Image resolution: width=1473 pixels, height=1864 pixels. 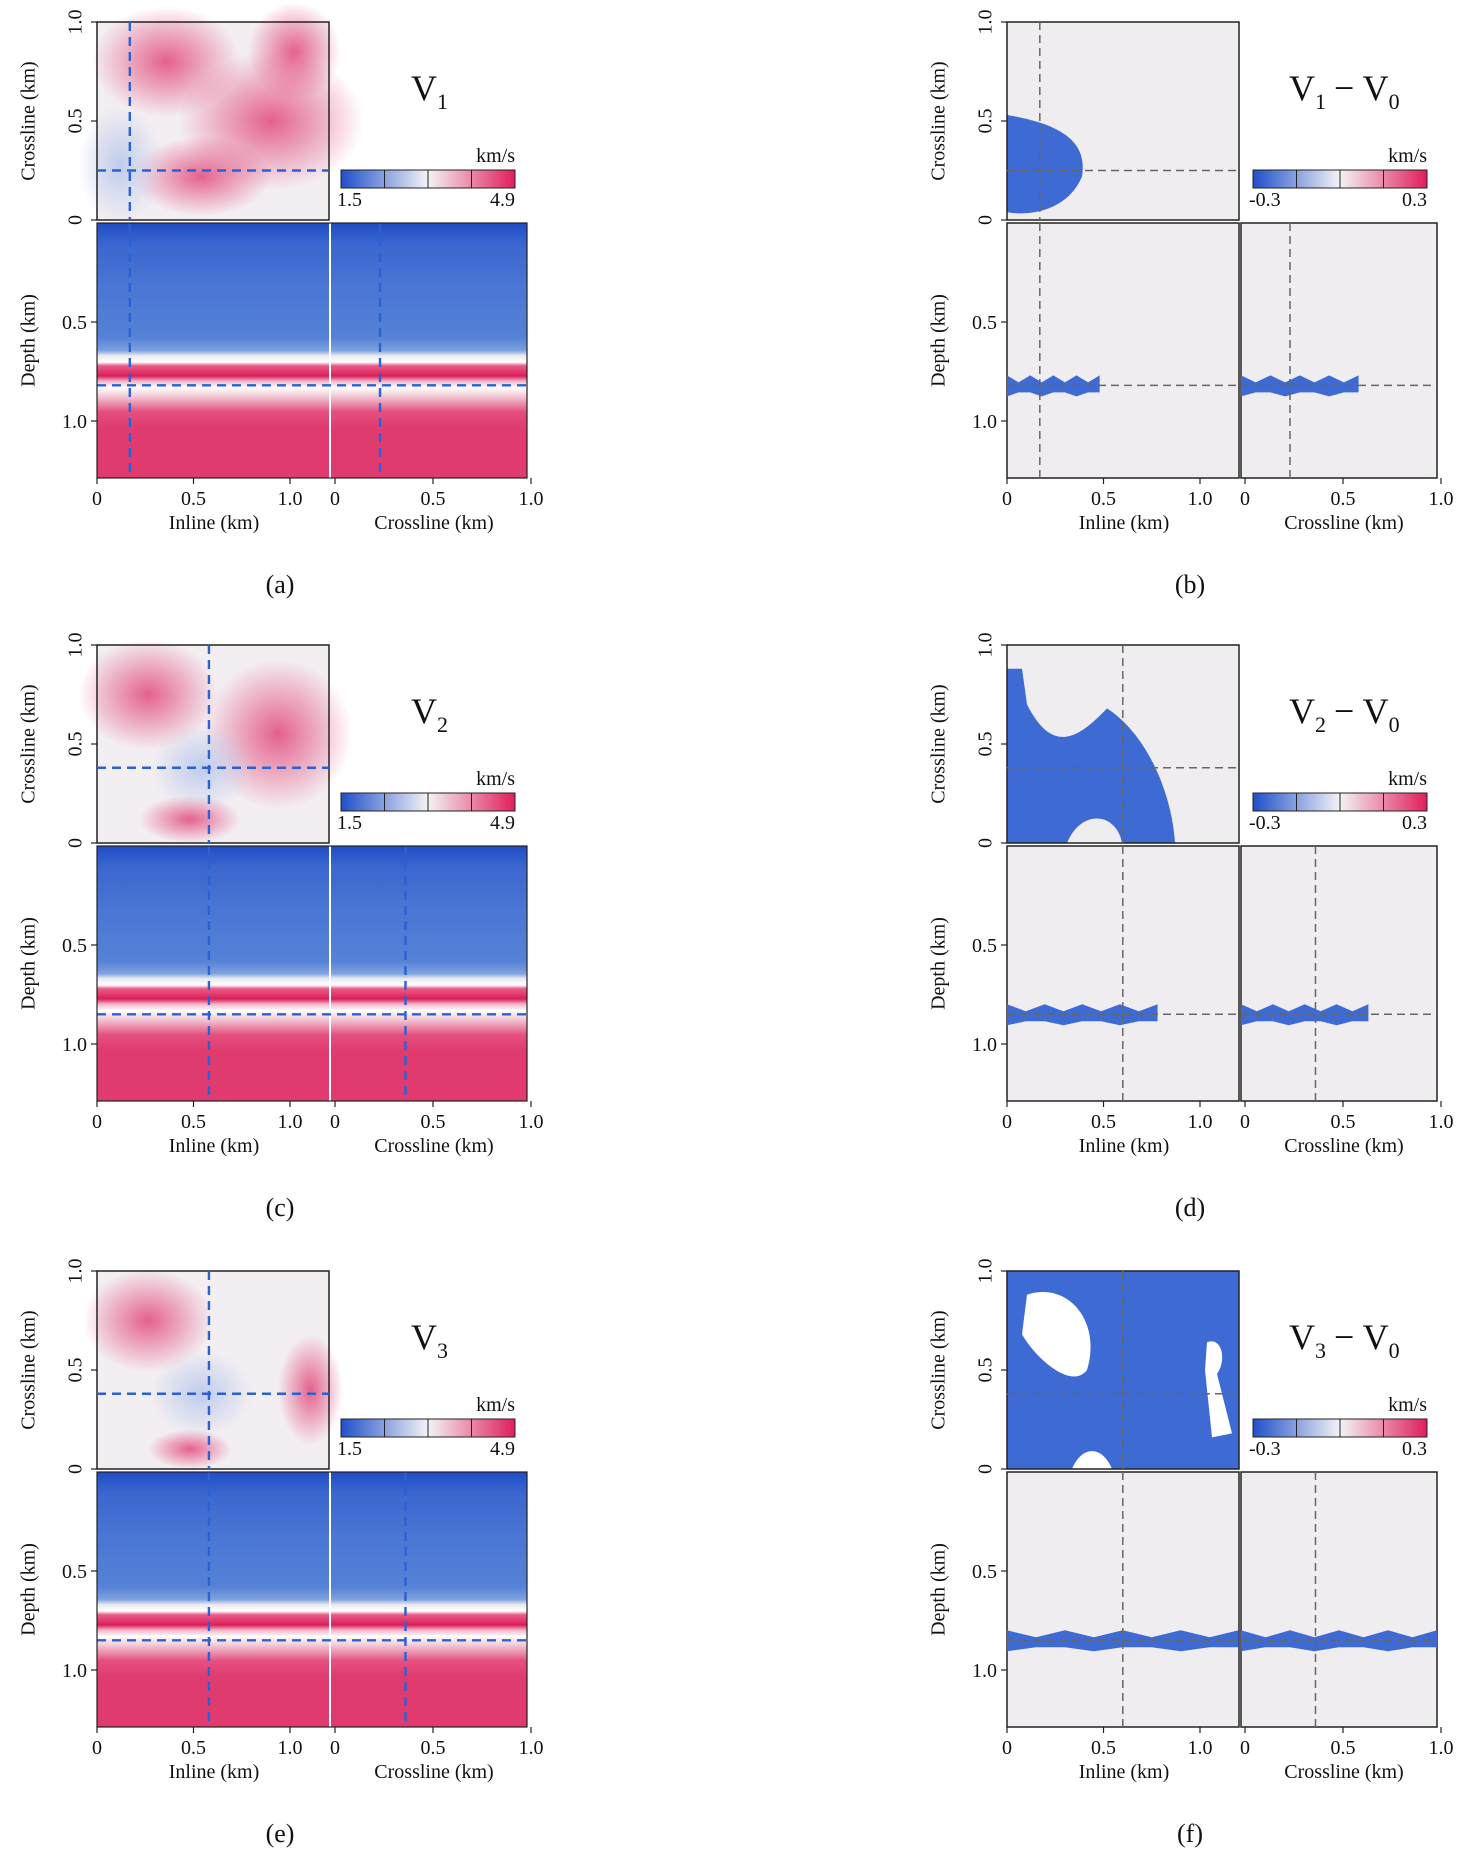 What do you see at coordinates (1344, 1340) in the screenshot?
I see `panel-title: V3 − V0` at bounding box center [1344, 1340].